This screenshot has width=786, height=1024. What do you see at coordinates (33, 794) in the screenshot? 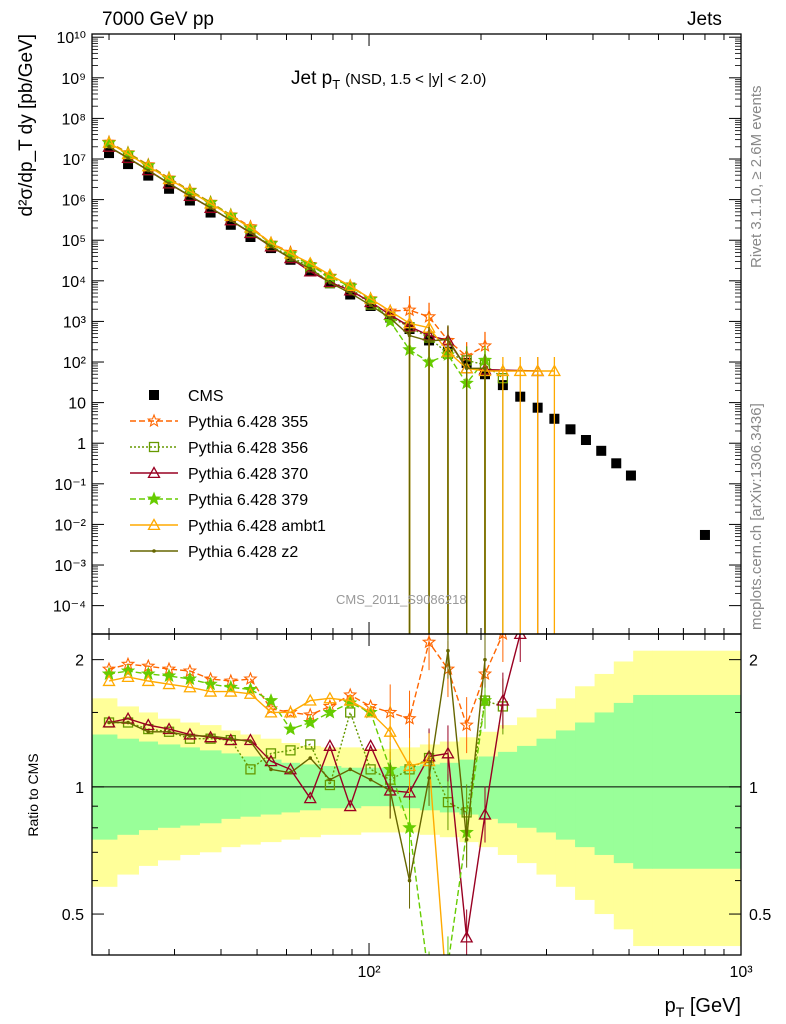
I see `ratio-y-axis-label: Ratio to CMS` at bounding box center [33, 794].